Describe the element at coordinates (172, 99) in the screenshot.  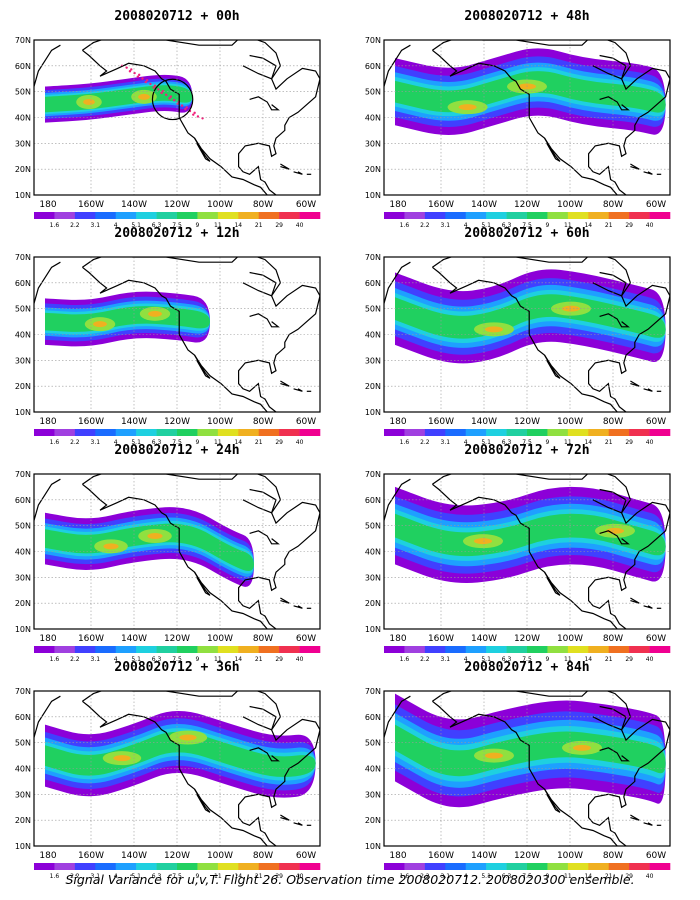
I see `target-region-circle` at that location.